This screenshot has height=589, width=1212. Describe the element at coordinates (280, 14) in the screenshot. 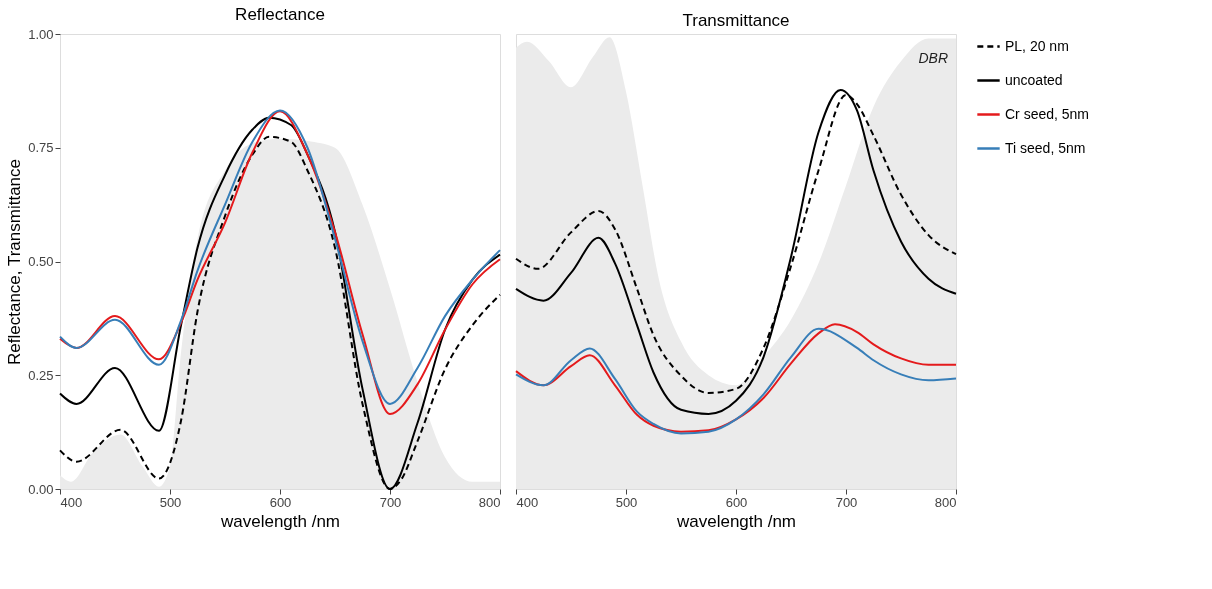

I see `chart-title: Reflectance` at that location.